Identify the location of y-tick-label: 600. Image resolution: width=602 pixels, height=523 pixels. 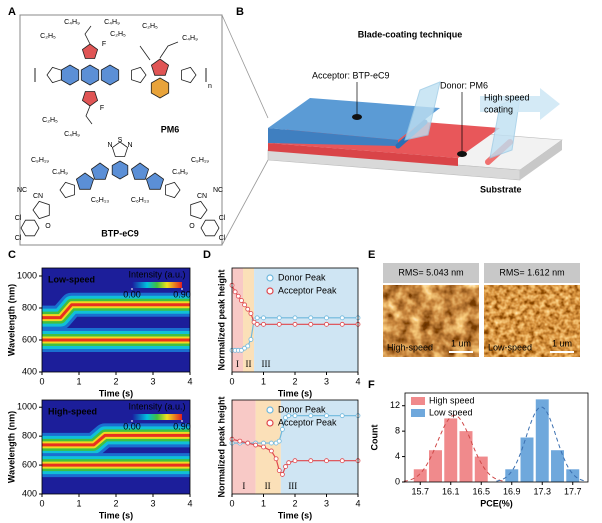
(29, 464).